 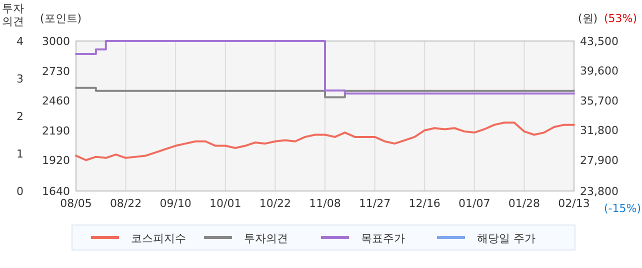 What do you see at coordinates (126, 203) in the screenshot?
I see `x-tick-label: 08/22` at bounding box center [126, 203].